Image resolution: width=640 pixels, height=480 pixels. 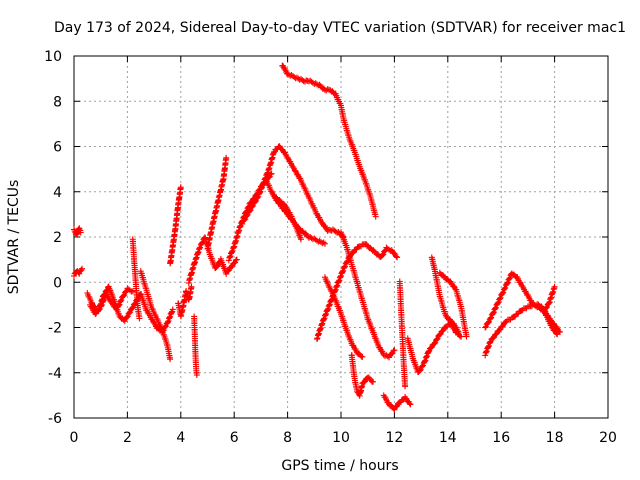 What do you see at coordinates (74, 438) in the screenshot?
I see `x-tick-label: 0` at bounding box center [74, 438].